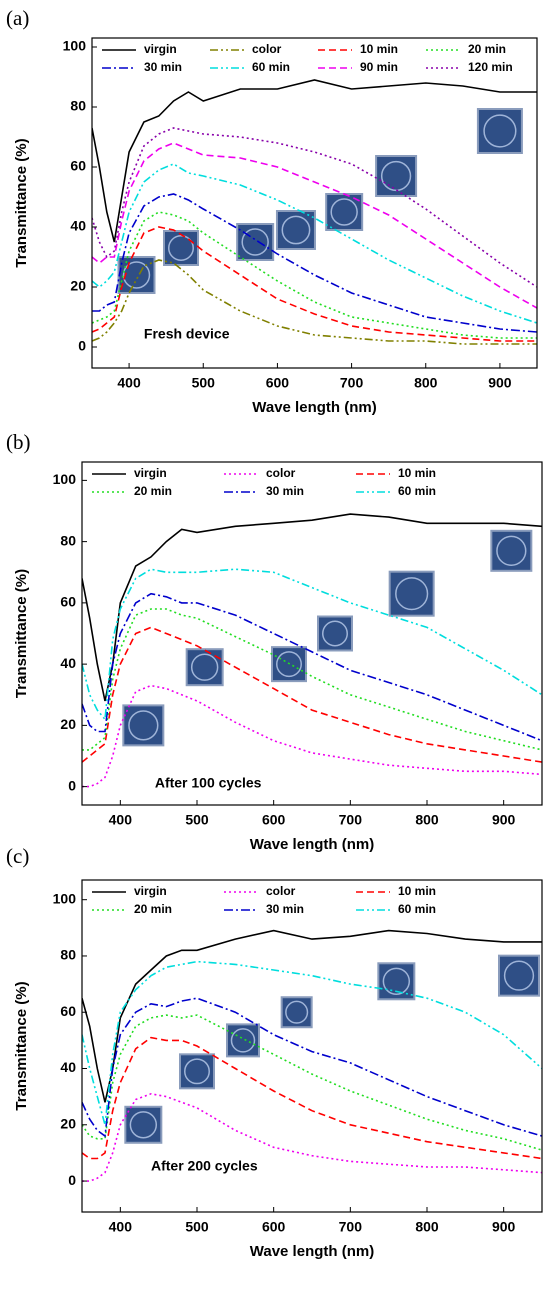  What do you see at coordinates (204, 1166) in the screenshot?
I see `annotation: After 200 cycles` at bounding box center [204, 1166].